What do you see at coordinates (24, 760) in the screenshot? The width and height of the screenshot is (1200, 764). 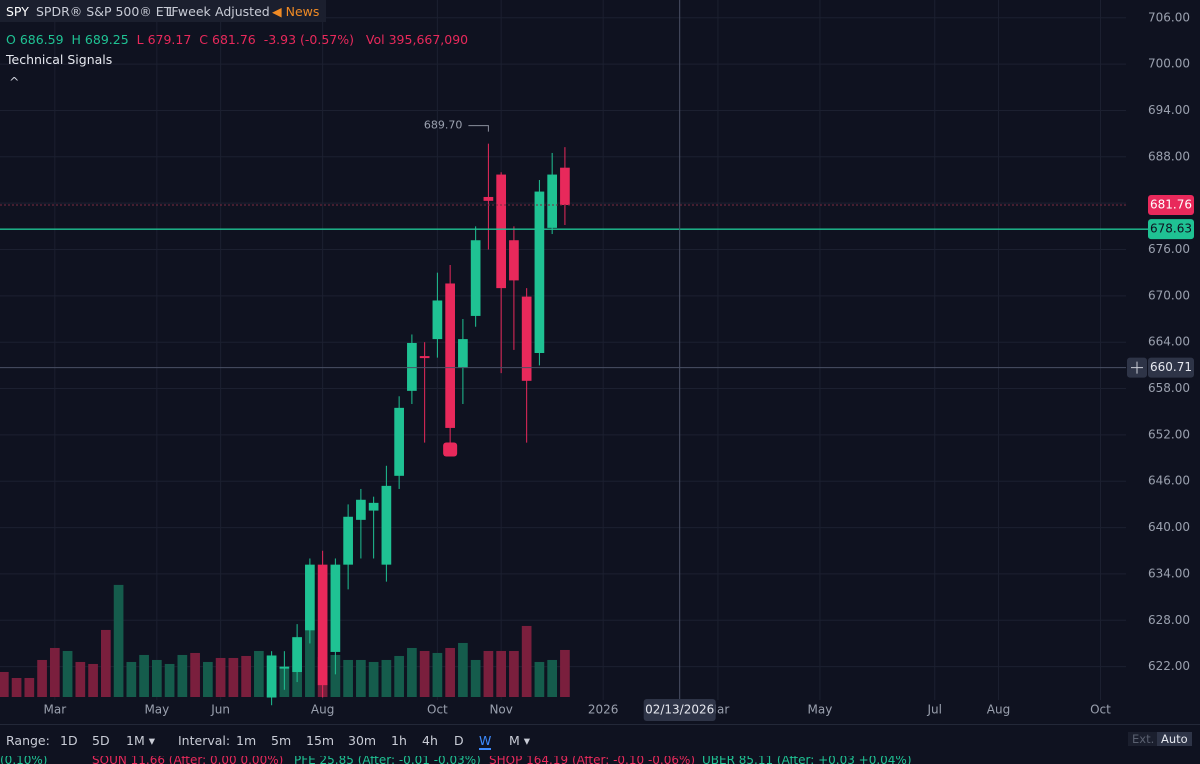 I see `ticker-item: (0.10%)` at bounding box center [24, 760].